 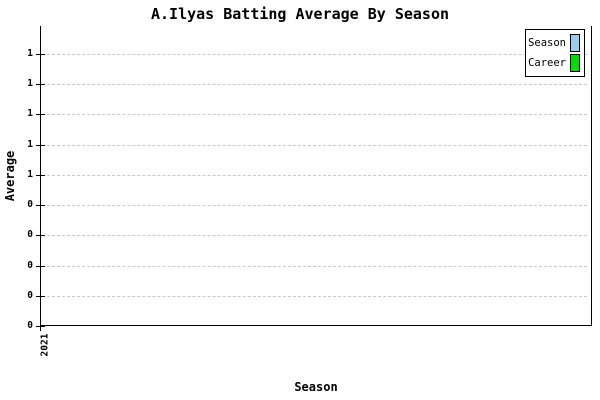 I want to click on legend: Season Career, so click(x=555, y=53).